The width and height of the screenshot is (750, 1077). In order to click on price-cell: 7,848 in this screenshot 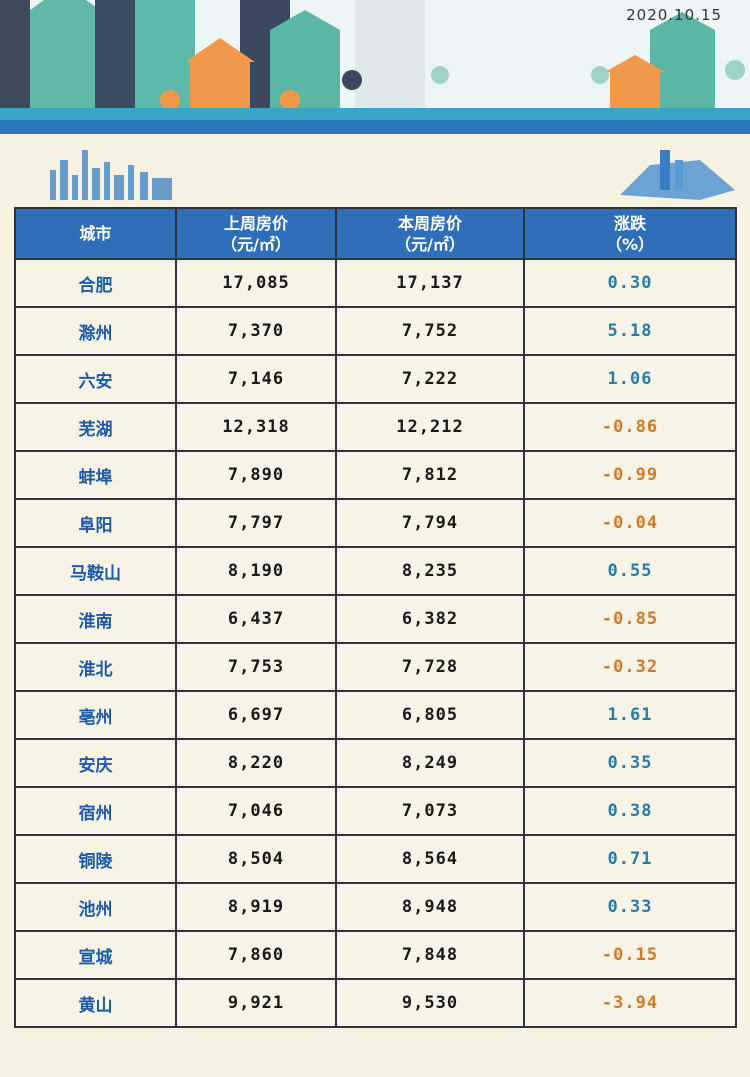, I will do `click(430, 955)`.